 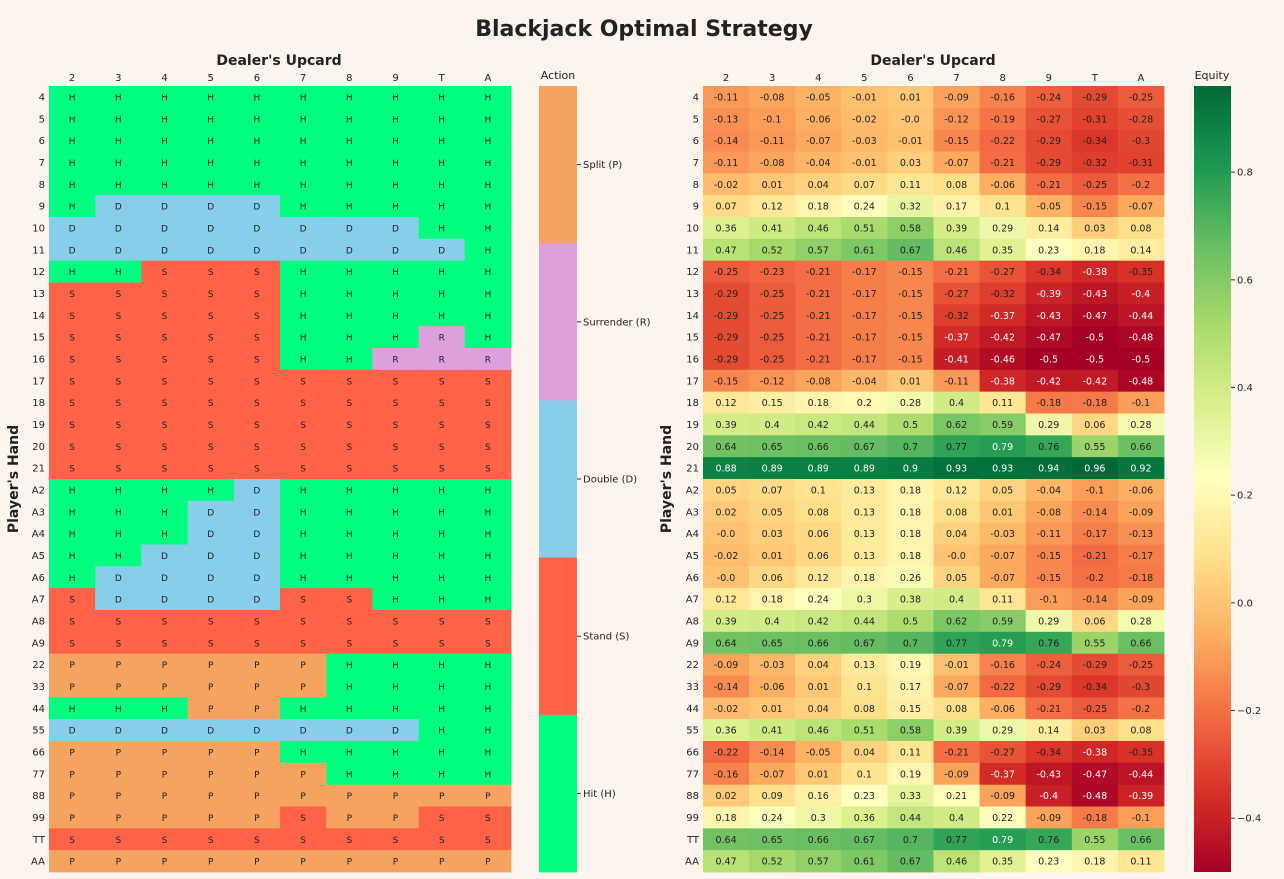 What do you see at coordinates (1048, 600) in the screenshot?
I see `equity-cell-label: -0.1` at bounding box center [1048, 600].